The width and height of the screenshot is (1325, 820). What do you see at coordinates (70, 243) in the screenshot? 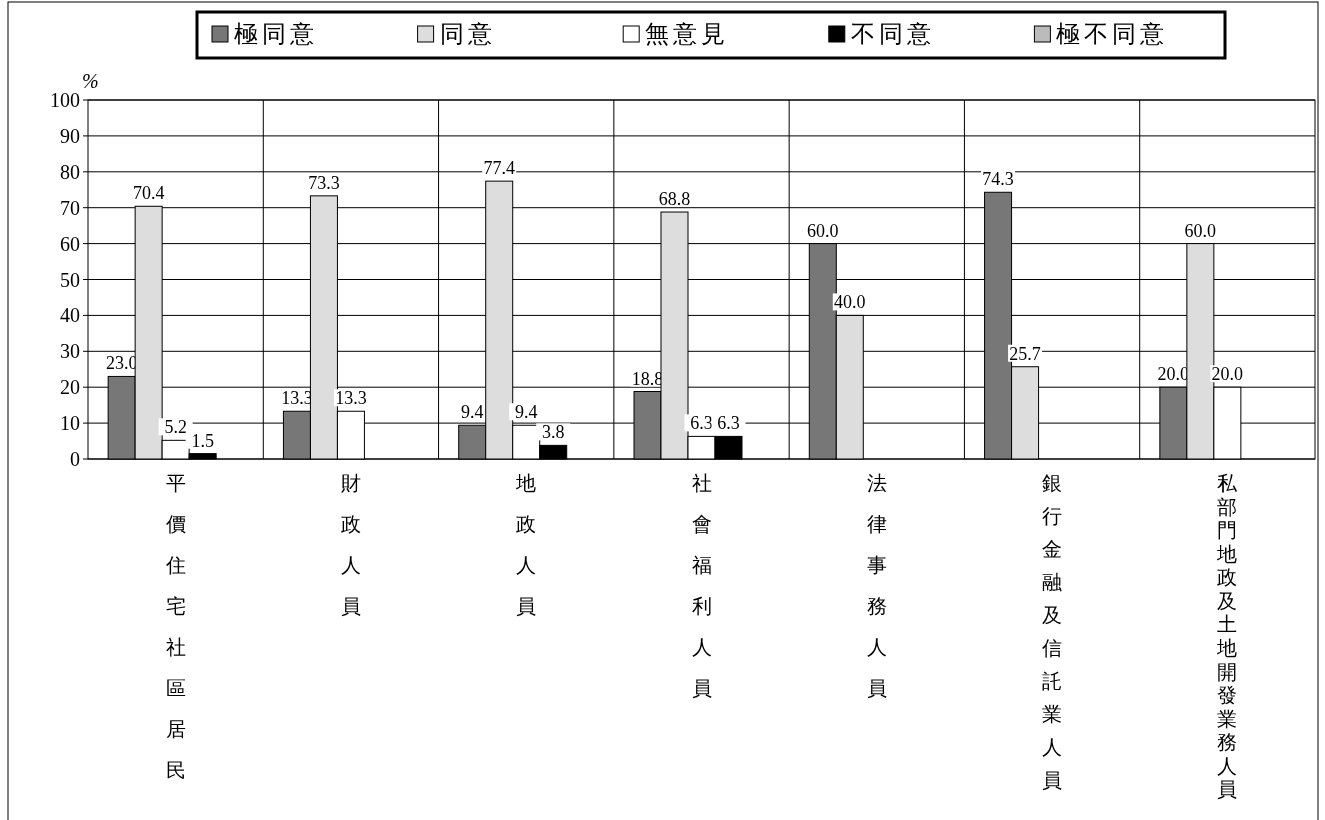
I see `y-tick-label: 60` at bounding box center [70, 243].